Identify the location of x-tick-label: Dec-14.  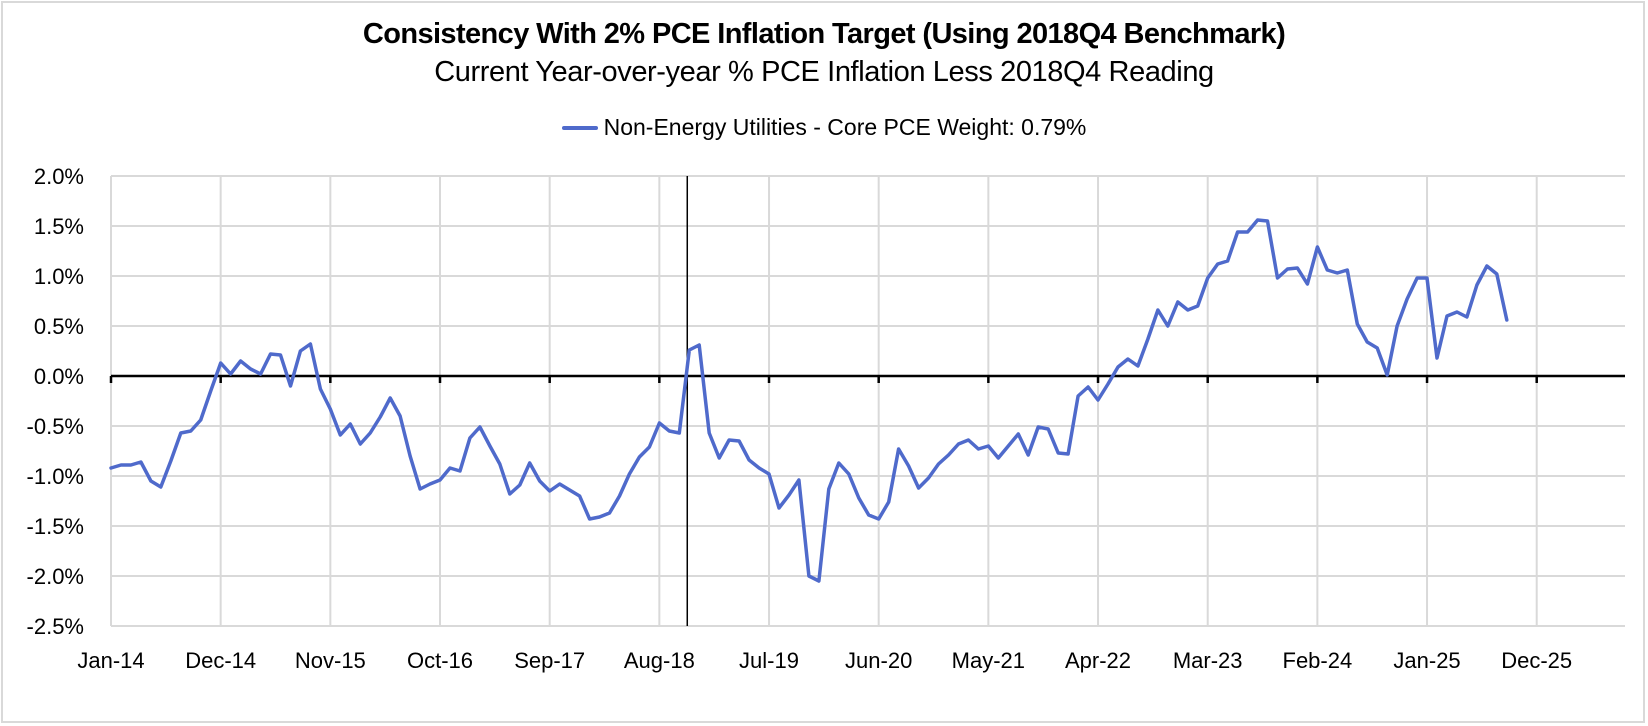
(220, 660).